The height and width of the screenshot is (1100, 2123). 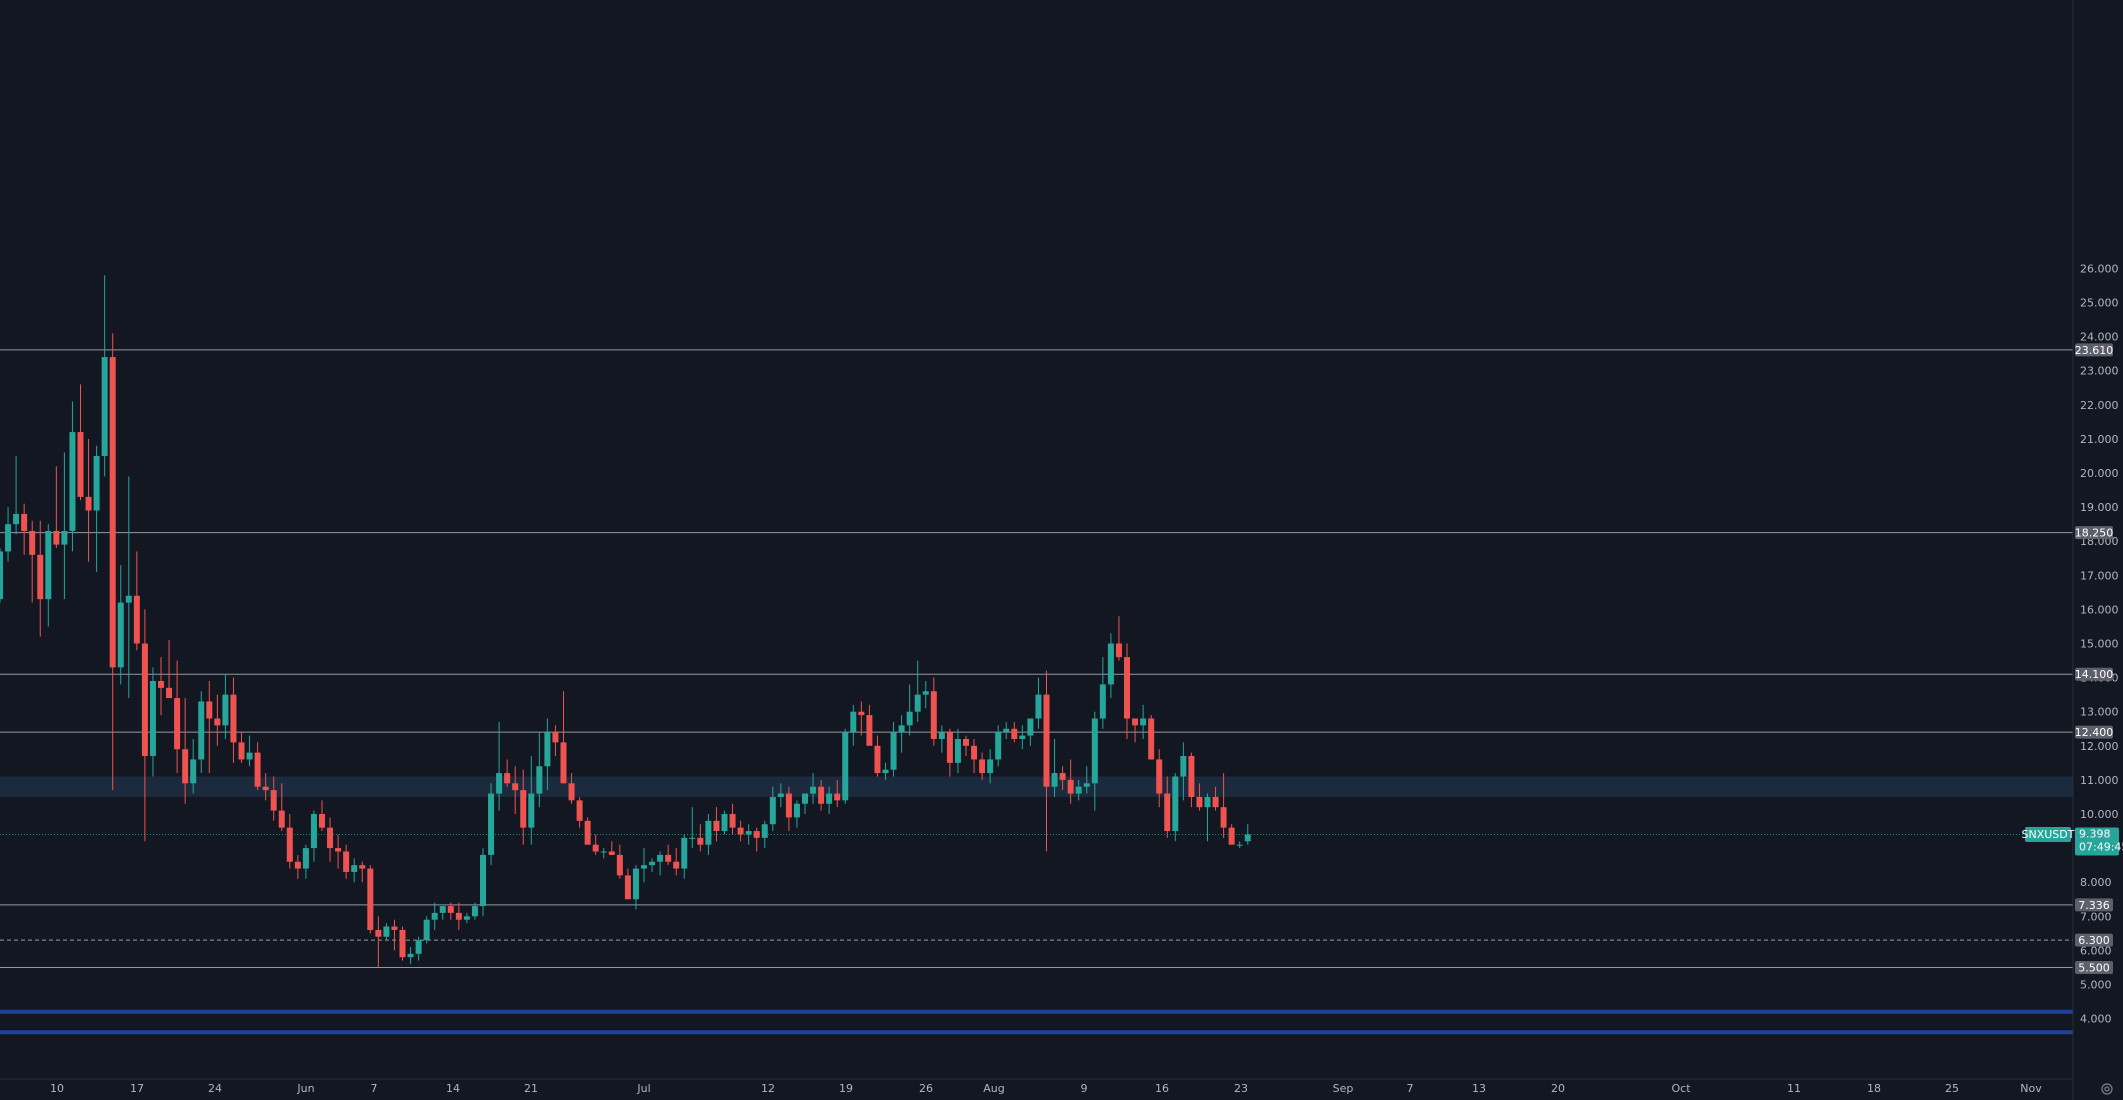 What do you see at coordinates (2101, 847) in the screenshot?
I see `bar-countdown: 07:49:45` at bounding box center [2101, 847].